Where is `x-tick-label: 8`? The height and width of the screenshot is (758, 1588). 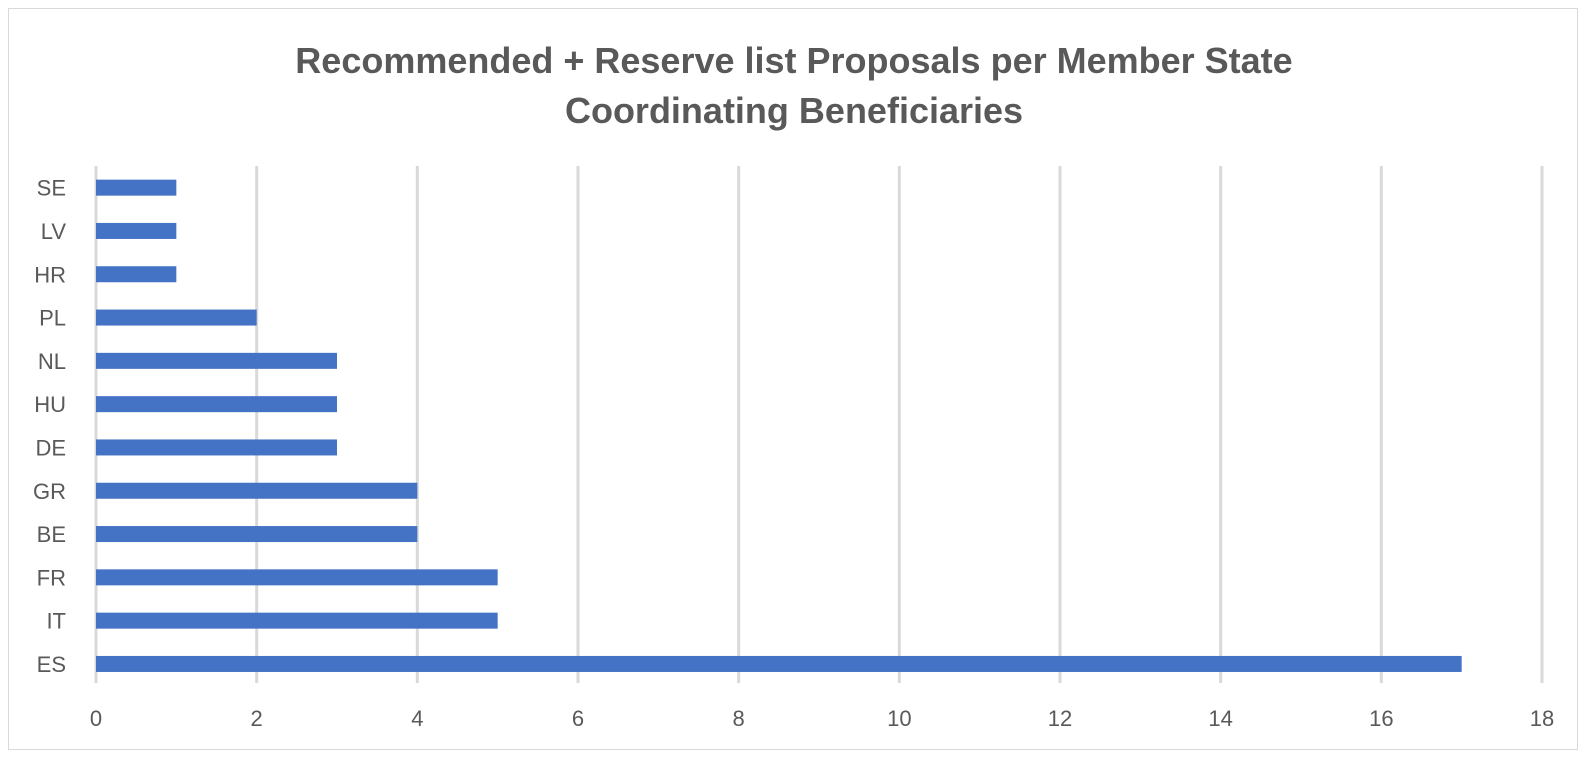 x-tick-label: 8 is located at coordinates (739, 718).